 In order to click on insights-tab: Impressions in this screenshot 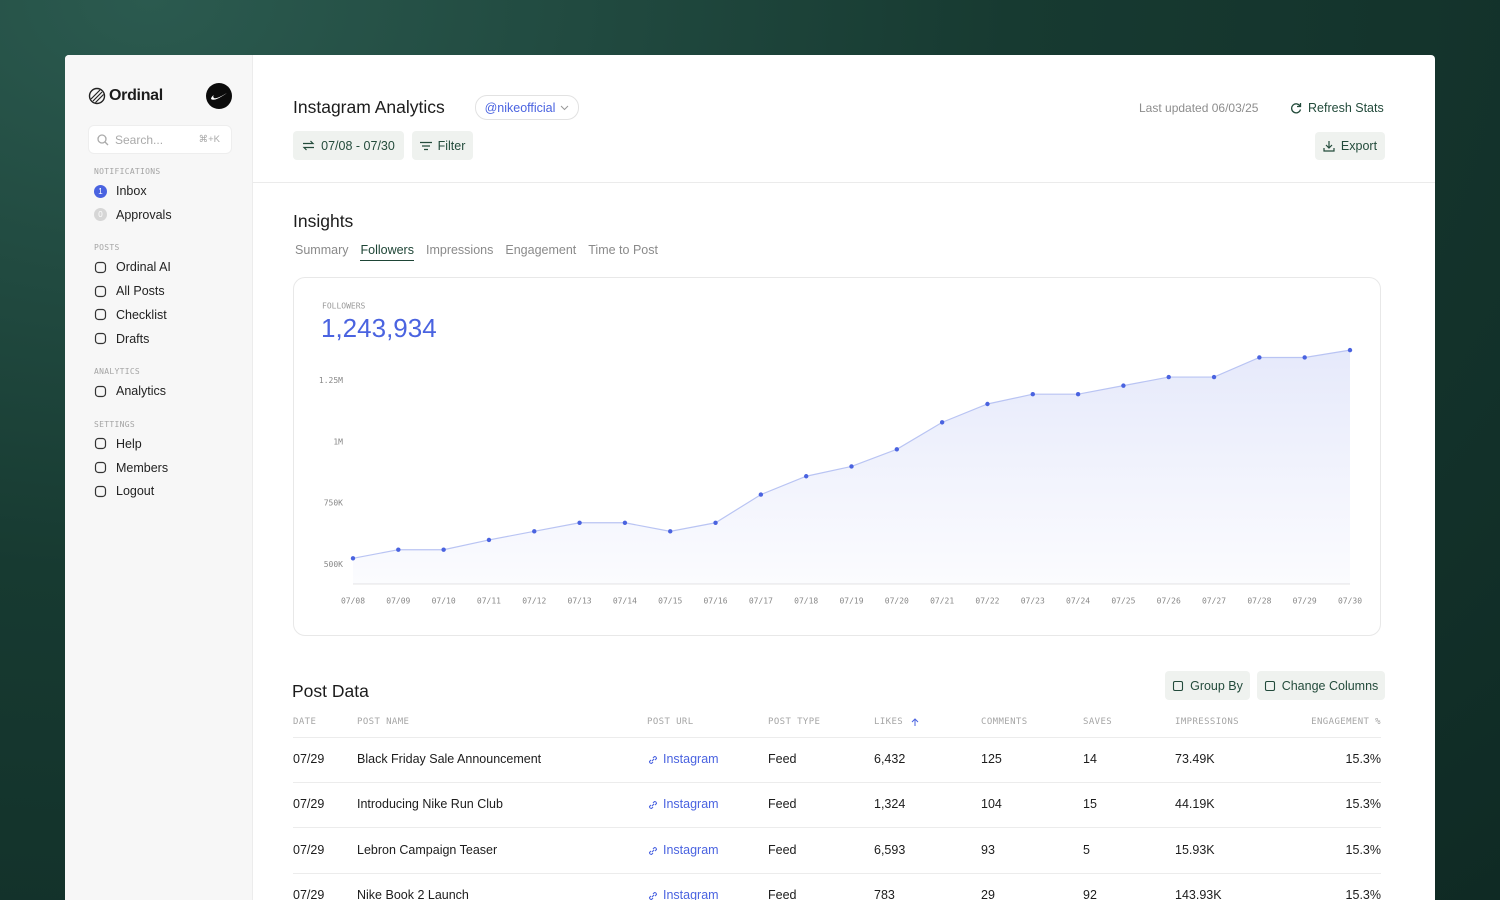, I will do `click(459, 250)`.